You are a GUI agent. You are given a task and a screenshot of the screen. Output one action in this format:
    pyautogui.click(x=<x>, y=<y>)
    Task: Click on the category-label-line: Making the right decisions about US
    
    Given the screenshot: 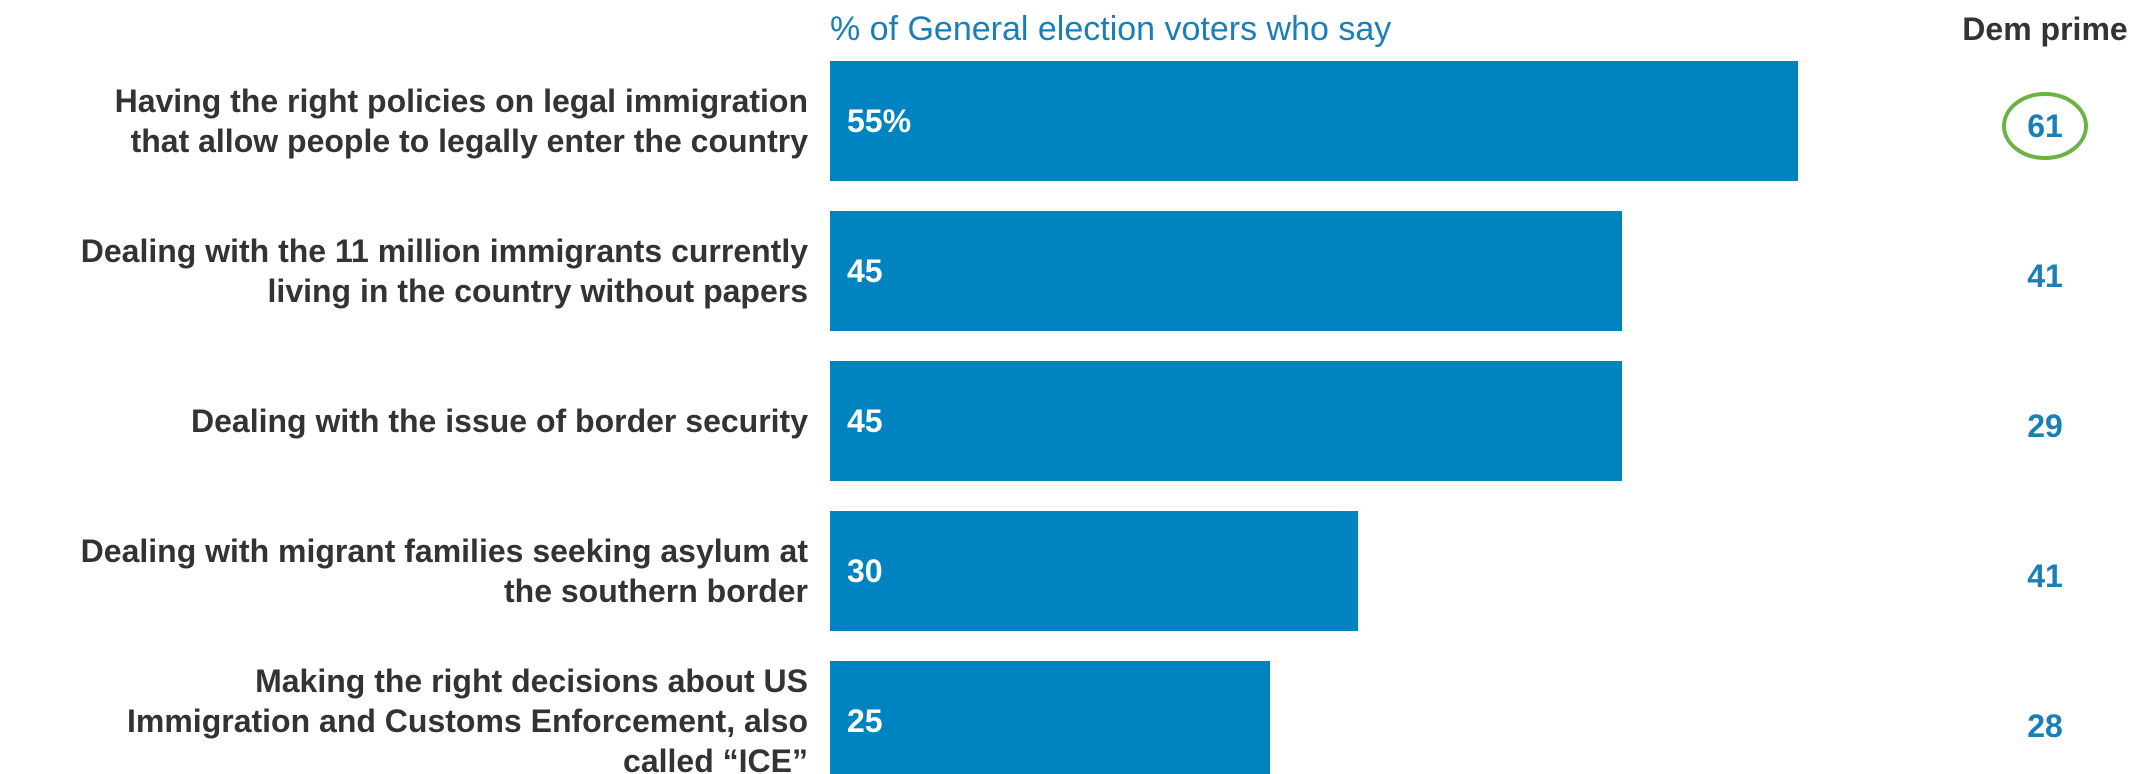 What is the action you would take?
    pyautogui.click(x=531, y=681)
    